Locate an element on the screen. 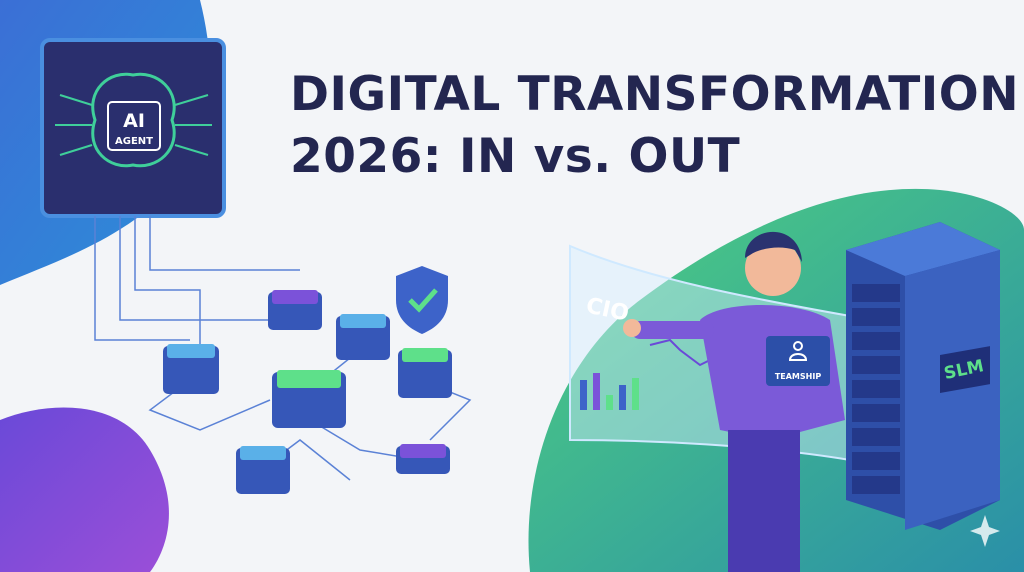 The image size is (1024, 572). ai-agent-chip: AI AGENT is located at coordinates (133, 128).